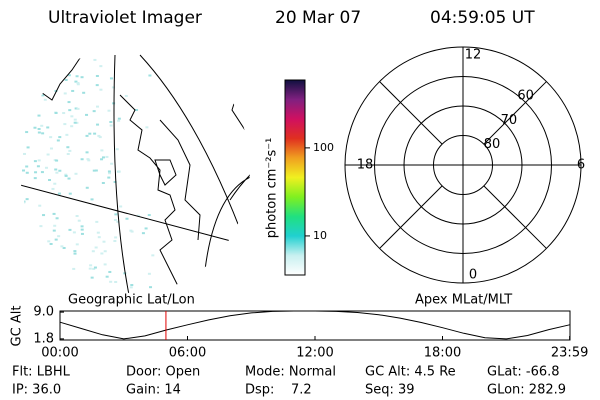 The height and width of the screenshot is (400, 600). What do you see at coordinates (43, 312) in the screenshot?
I see `y-tick-label: 9.0` at bounding box center [43, 312].